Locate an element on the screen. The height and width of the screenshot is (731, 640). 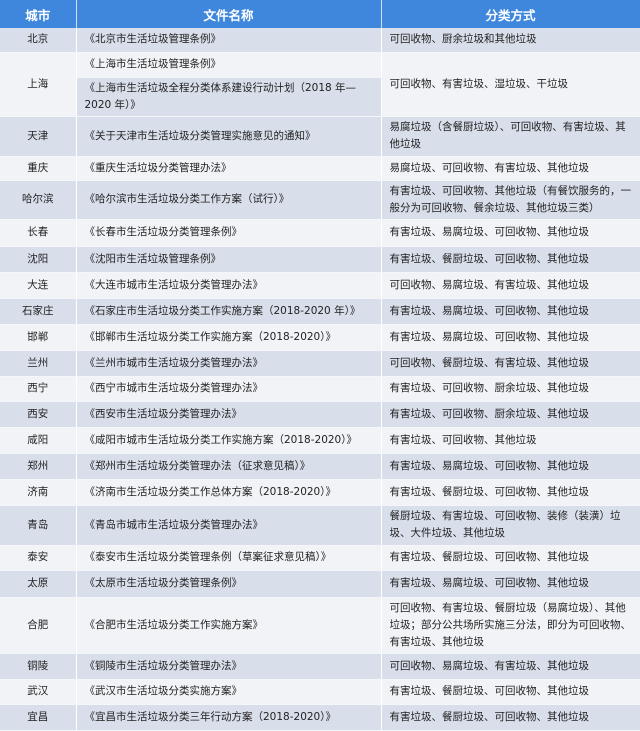
header-city: 城市 is located at coordinates (38, 14).